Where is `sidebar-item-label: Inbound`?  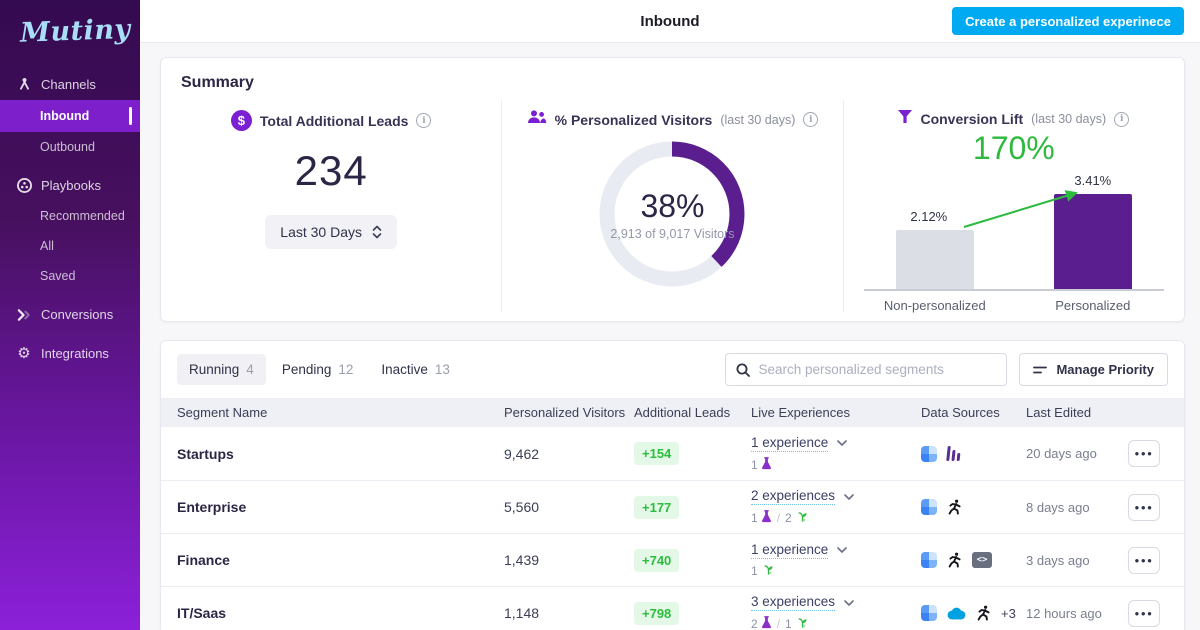 sidebar-item-label: Inbound is located at coordinates (65, 116).